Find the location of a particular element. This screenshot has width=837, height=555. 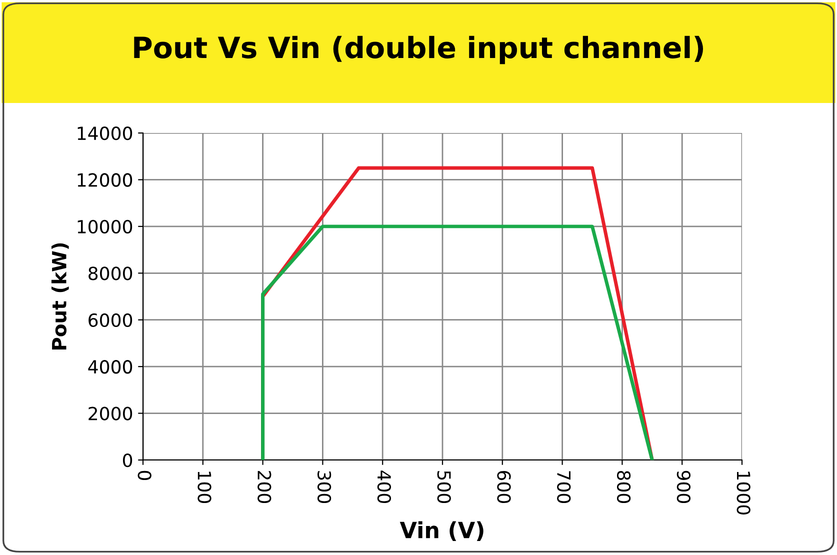

y-tick-label: 14000 is located at coordinates (105, 133).